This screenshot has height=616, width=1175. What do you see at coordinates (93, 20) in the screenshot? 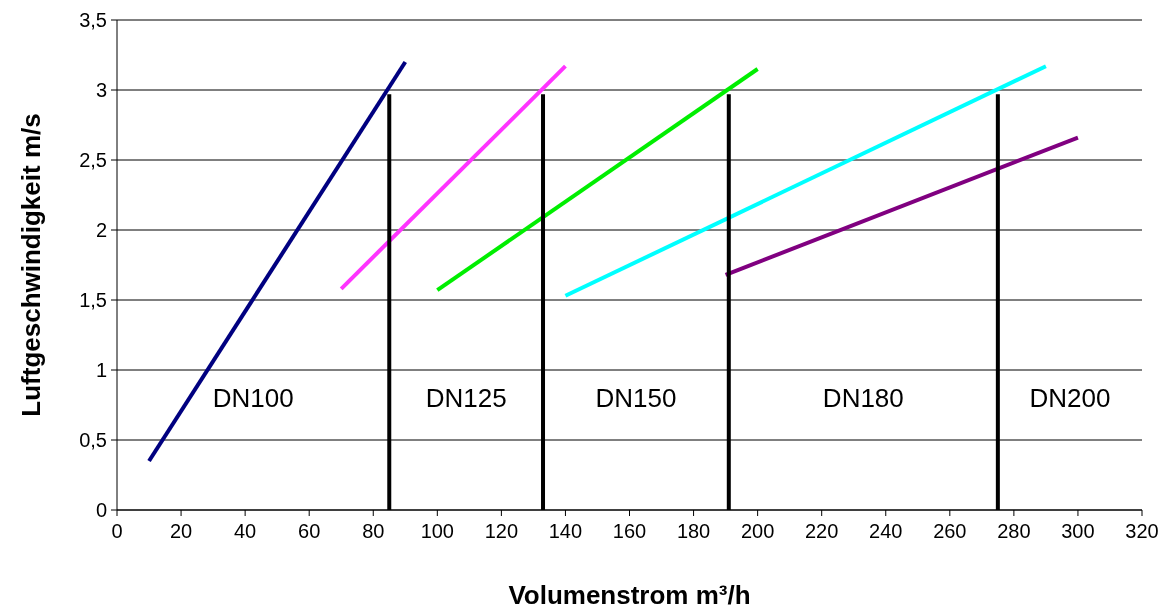
I see `y-tick-label: 3,5` at bounding box center [93, 20].